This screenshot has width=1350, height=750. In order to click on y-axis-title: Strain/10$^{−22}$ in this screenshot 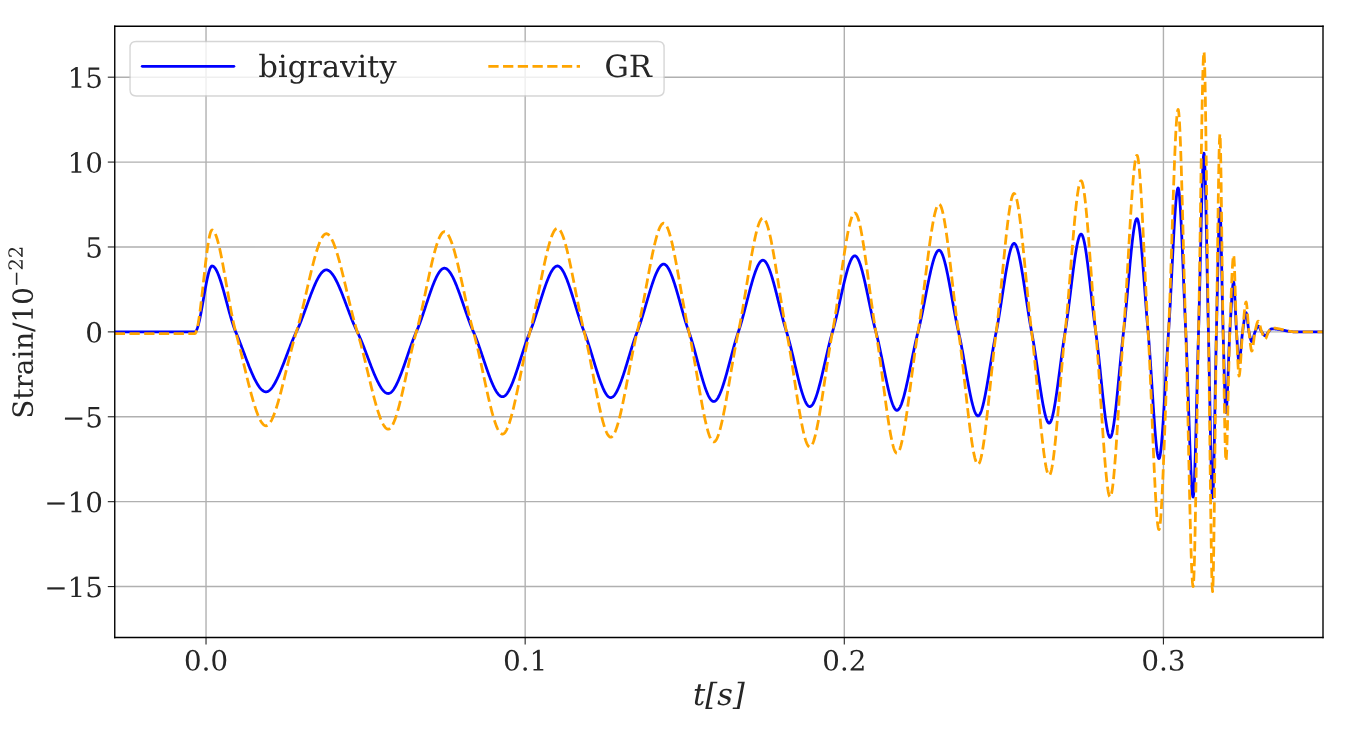, I will do `click(22, 332)`.